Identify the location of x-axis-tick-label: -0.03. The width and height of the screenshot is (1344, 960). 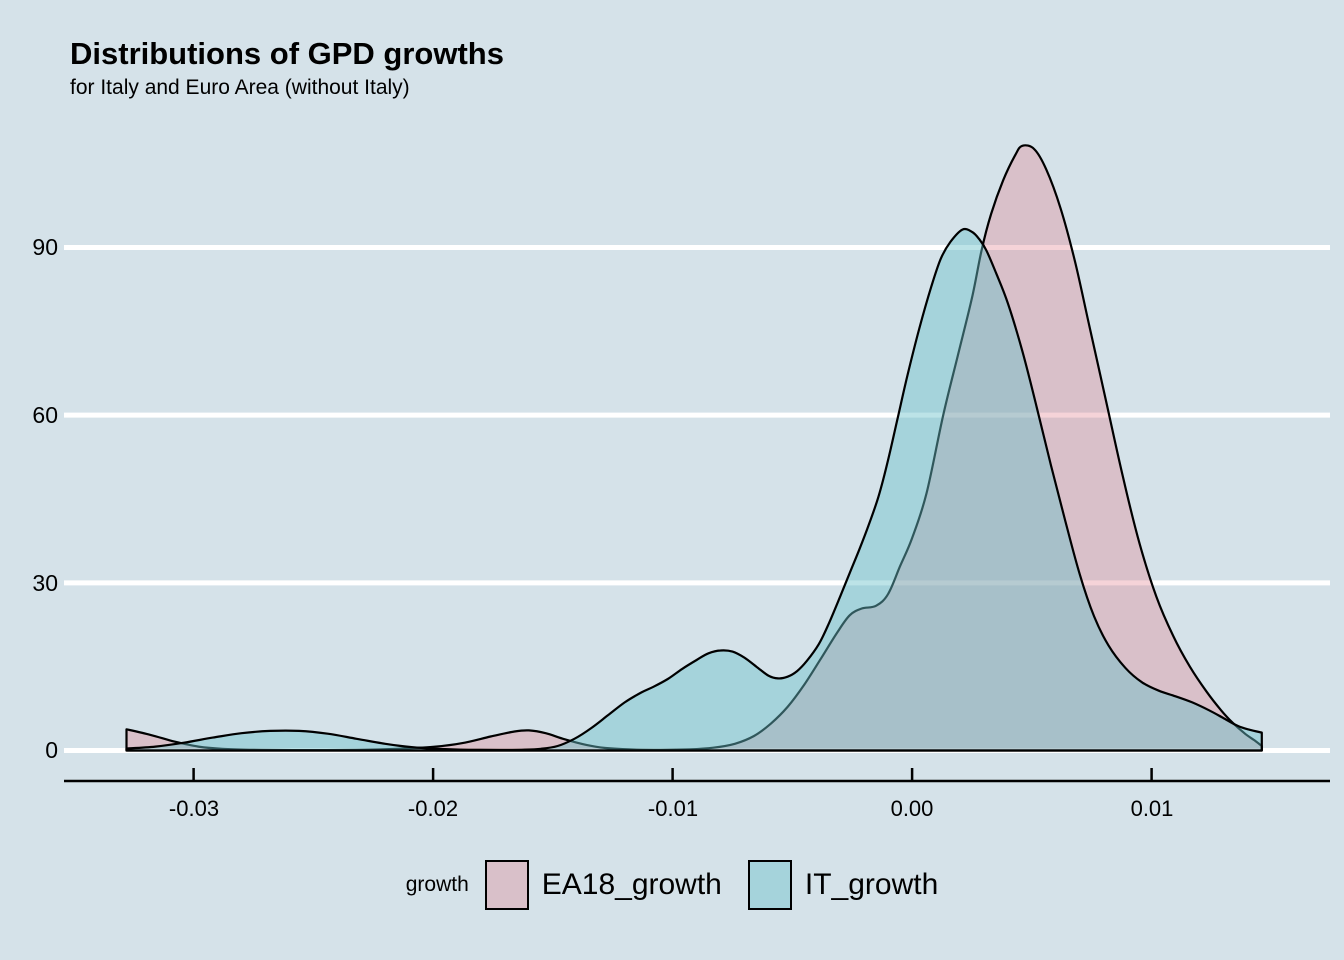
(194, 808).